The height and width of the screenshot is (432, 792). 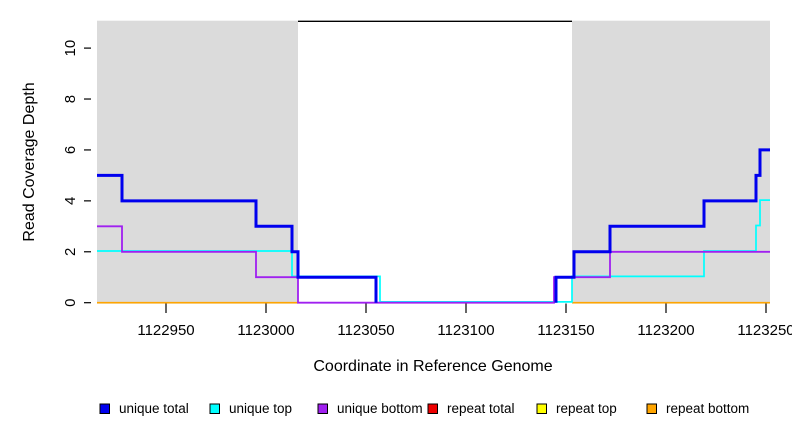 What do you see at coordinates (154, 408) in the screenshot?
I see `legend-label-unique-total: unique total` at bounding box center [154, 408].